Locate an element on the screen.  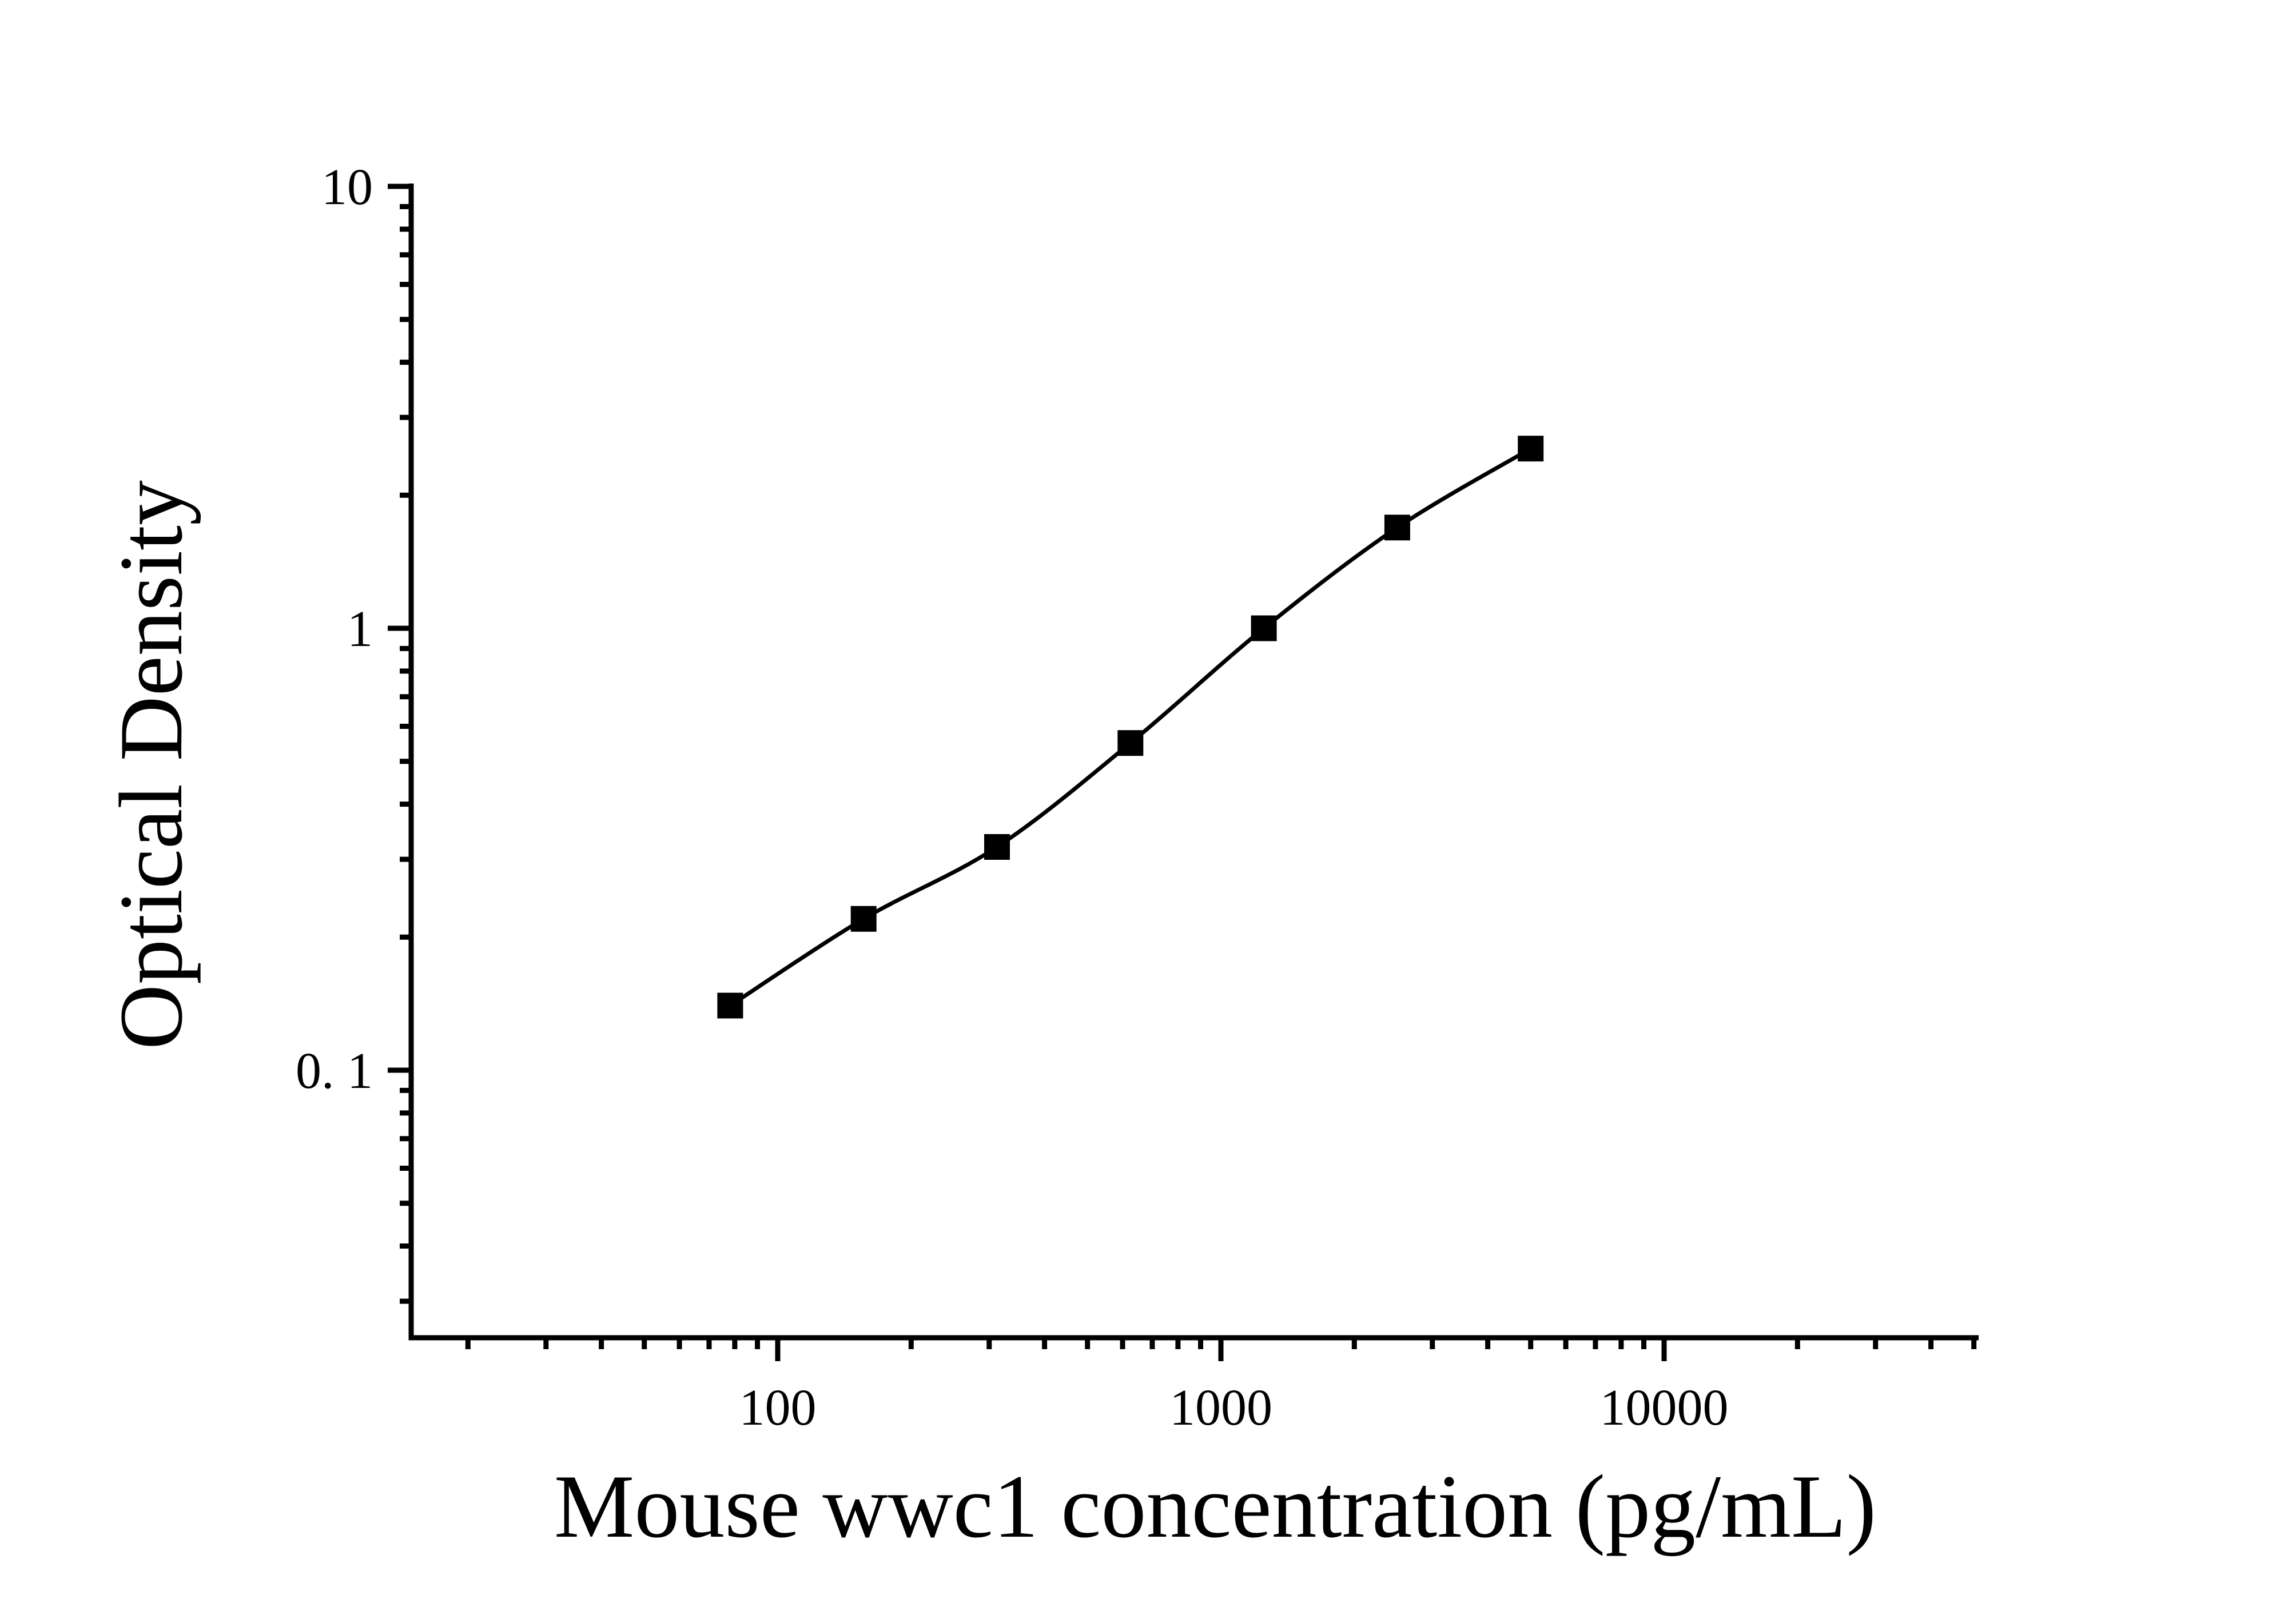
x-axis-title: Mouse wwc1 concentration (pg/mL) is located at coordinates (1215, 1507).